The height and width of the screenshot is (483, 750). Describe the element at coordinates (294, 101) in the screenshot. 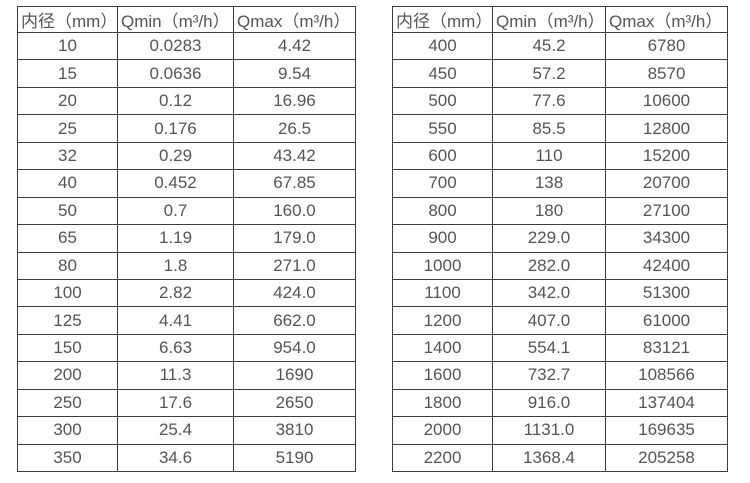

I see `cell: 16.96` at that location.